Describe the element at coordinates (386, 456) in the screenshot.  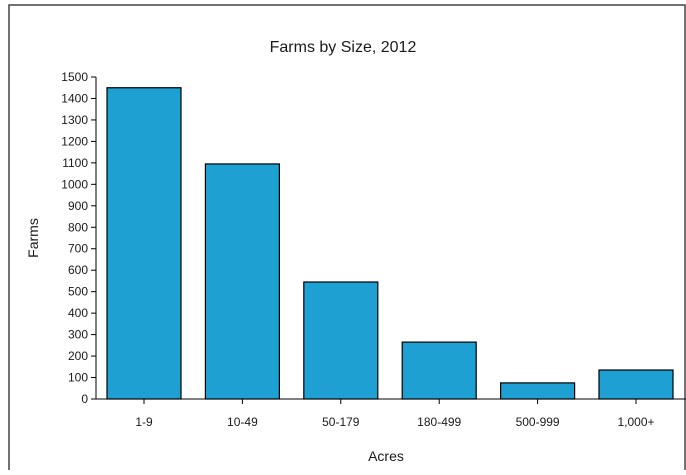
I see `x-axis-label: Acres` at that location.